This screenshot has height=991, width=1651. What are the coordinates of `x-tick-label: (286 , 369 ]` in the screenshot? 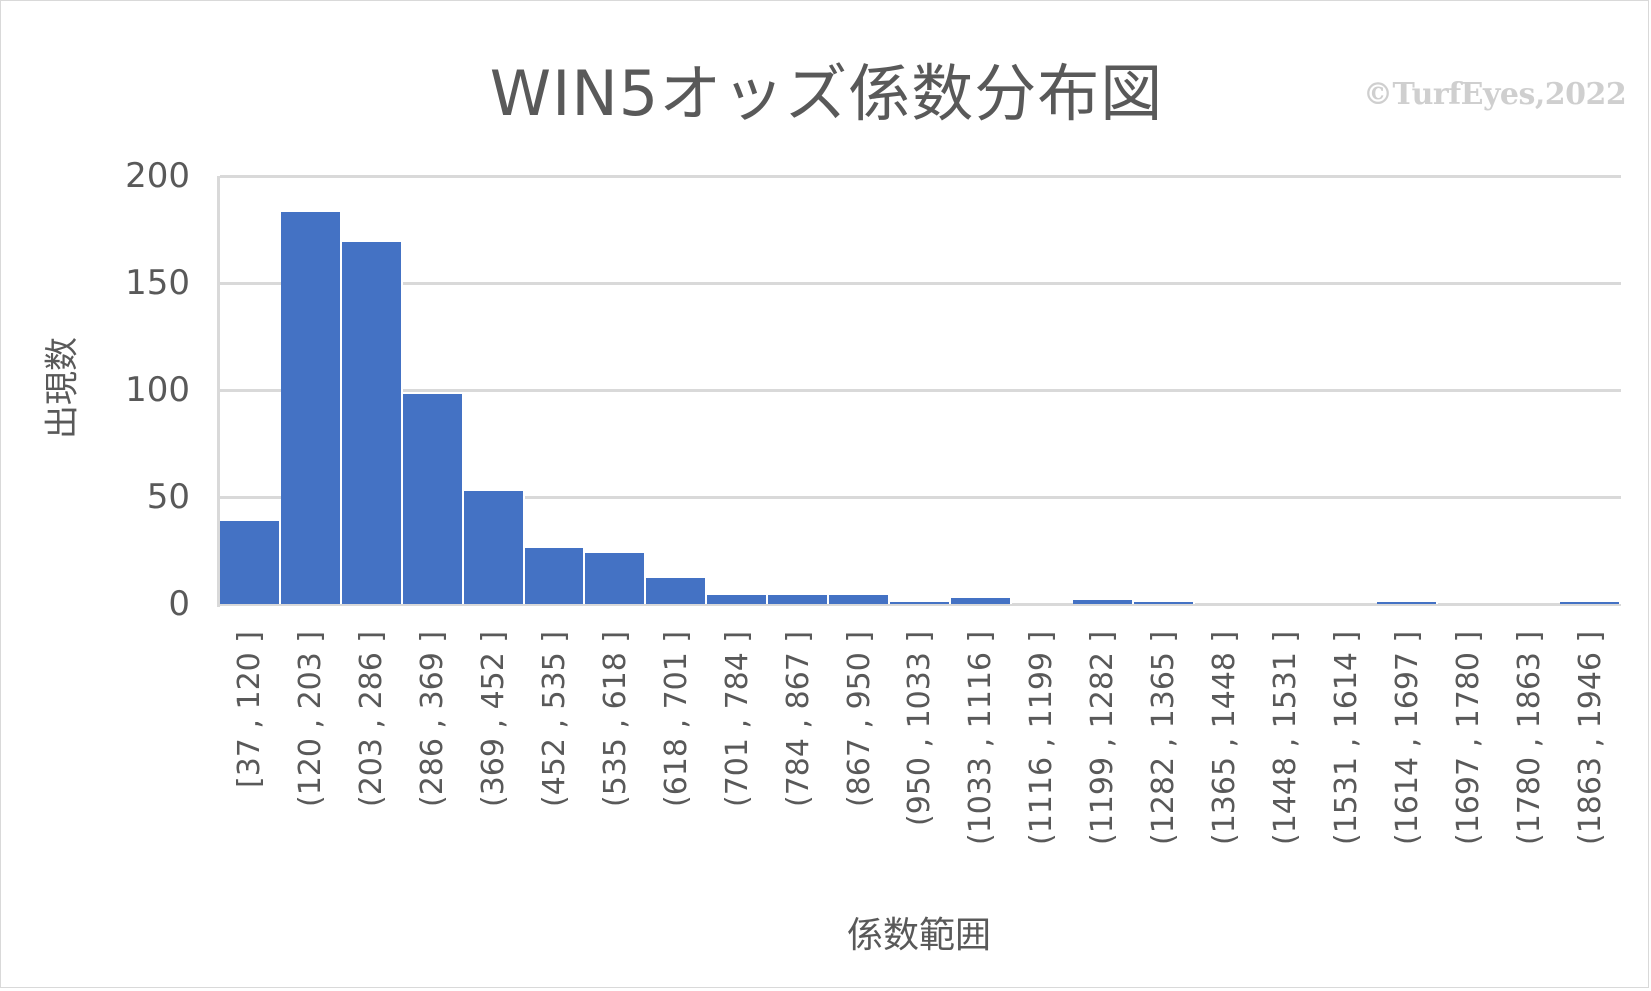 It's located at (433, 718).